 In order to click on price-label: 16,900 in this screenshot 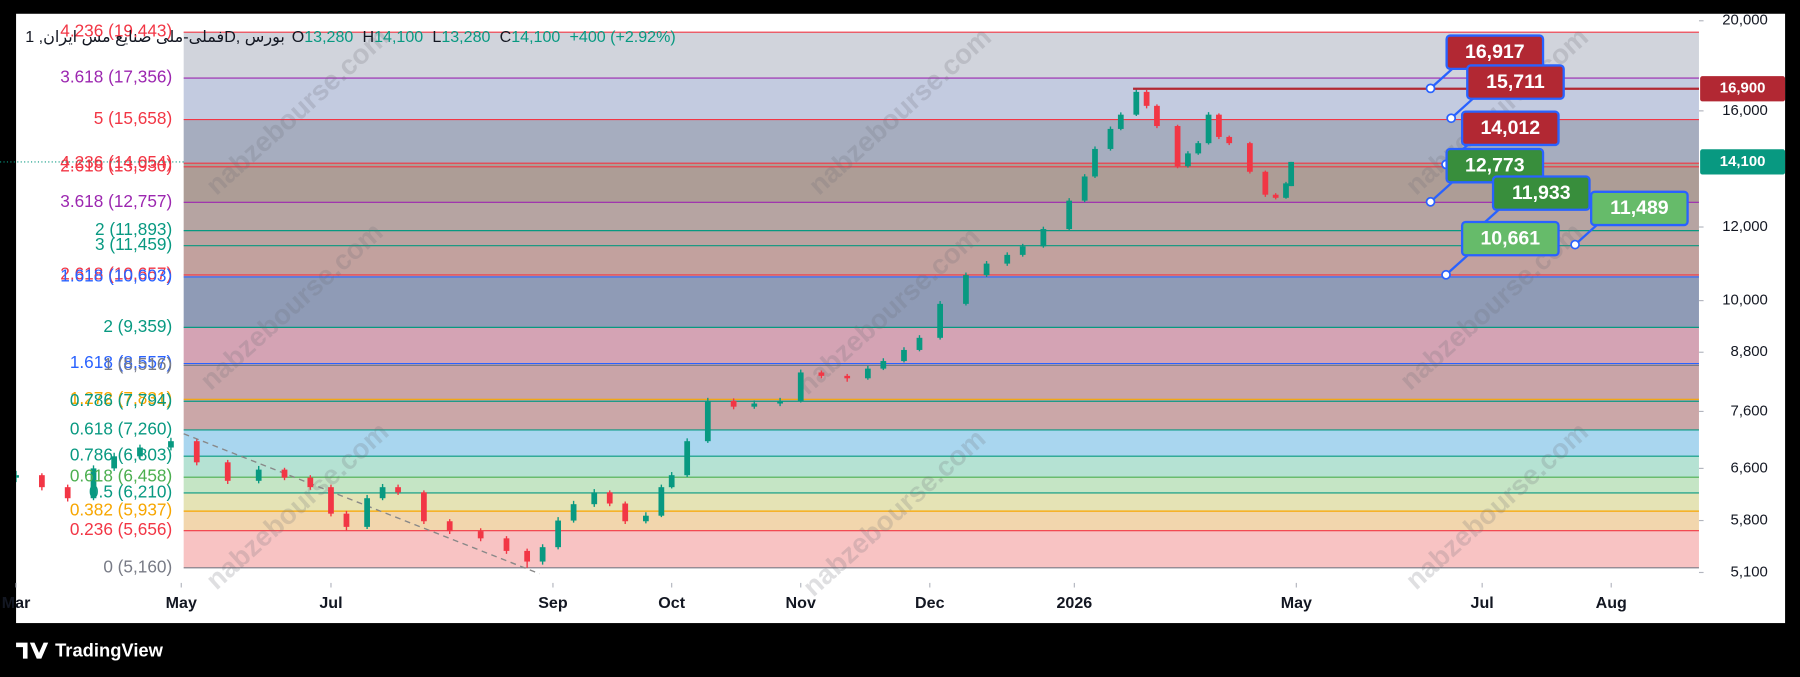, I will do `click(1743, 88)`.